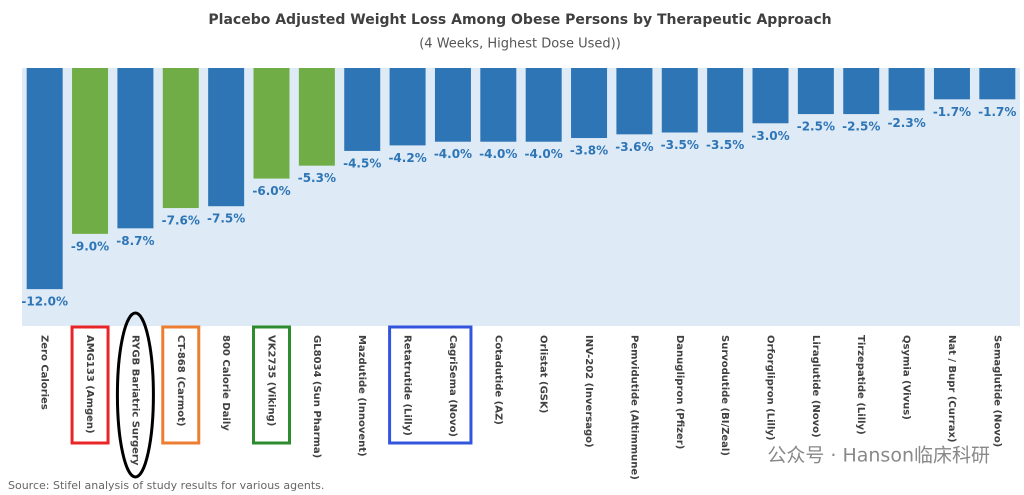  I want to click on data-label: -3.8%, so click(589, 151).